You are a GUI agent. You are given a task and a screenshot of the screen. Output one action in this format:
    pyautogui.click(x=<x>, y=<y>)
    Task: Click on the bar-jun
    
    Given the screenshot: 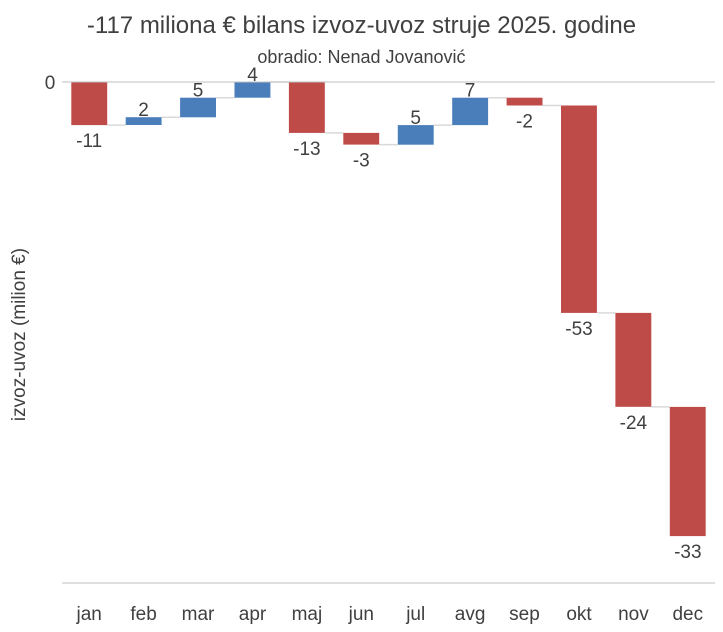 What is the action you would take?
    pyautogui.click(x=361, y=138)
    